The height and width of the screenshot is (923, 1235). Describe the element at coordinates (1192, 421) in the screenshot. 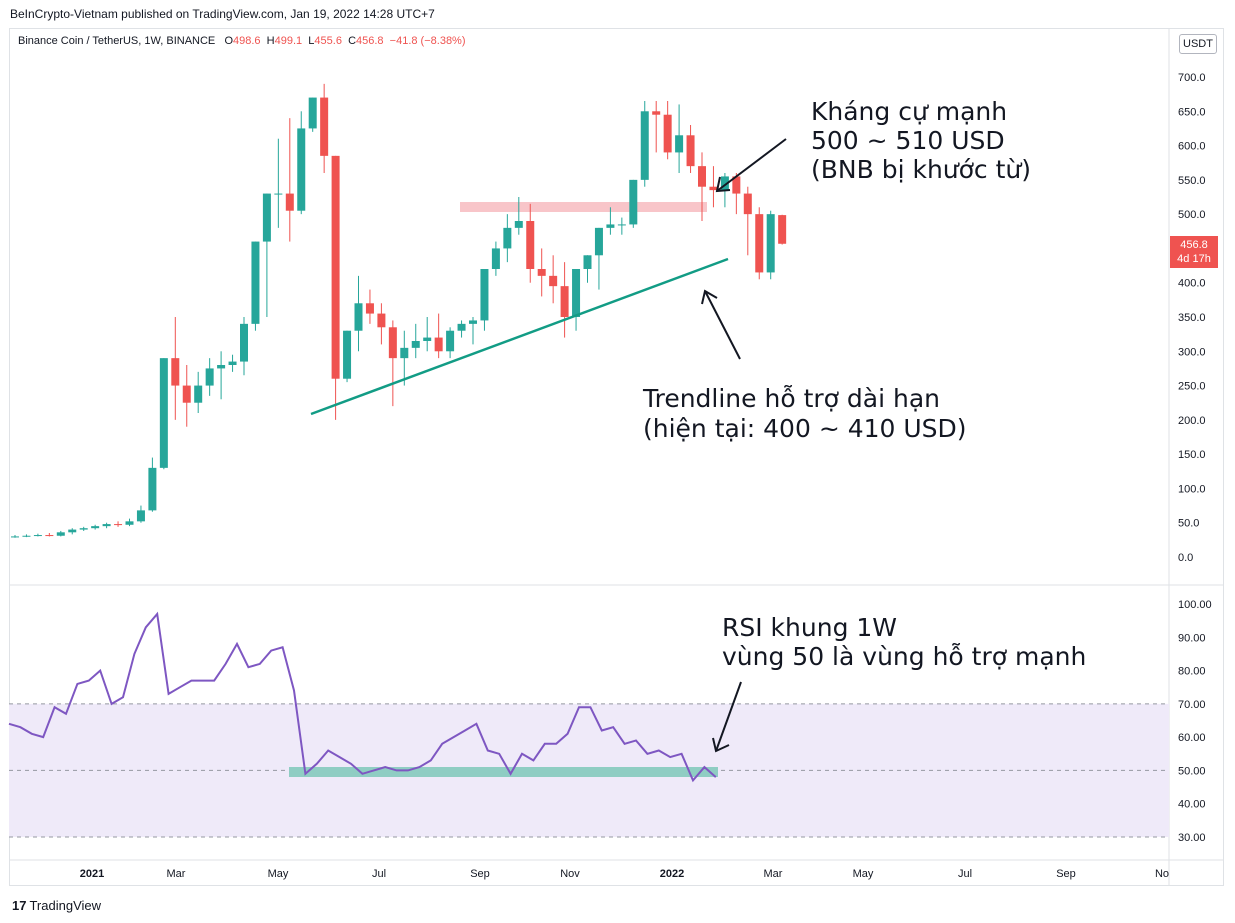

I see `price-tick-label: 200.0` at that location.